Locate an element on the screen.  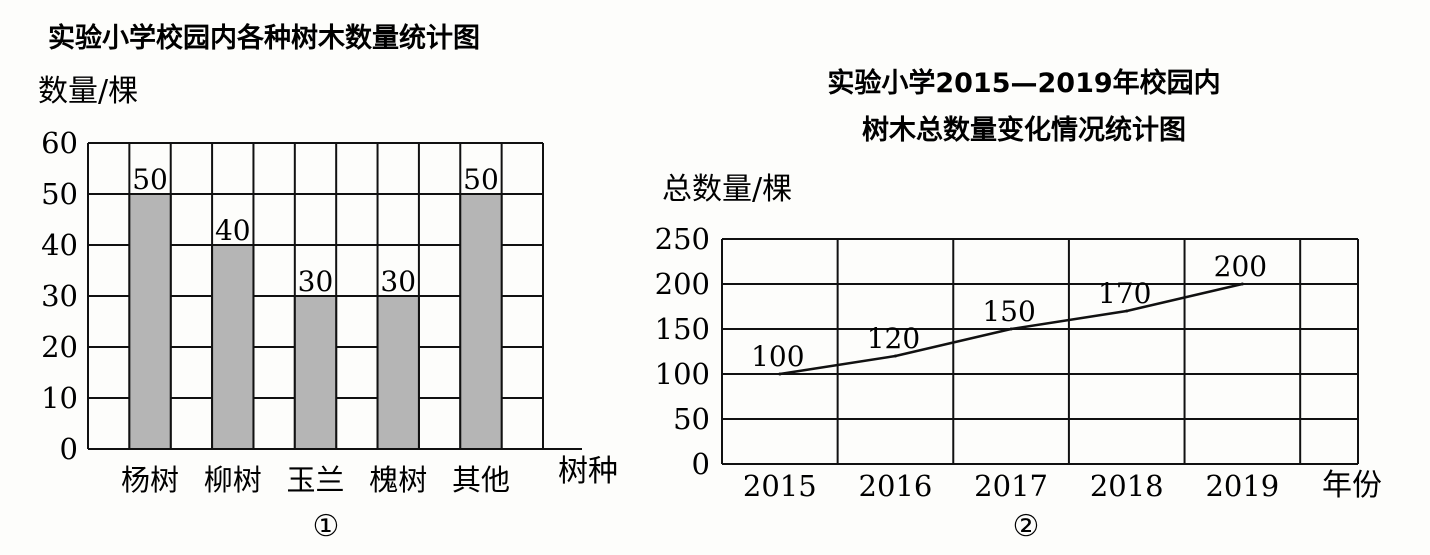
line-category-label: 2018 is located at coordinates (1127, 486).